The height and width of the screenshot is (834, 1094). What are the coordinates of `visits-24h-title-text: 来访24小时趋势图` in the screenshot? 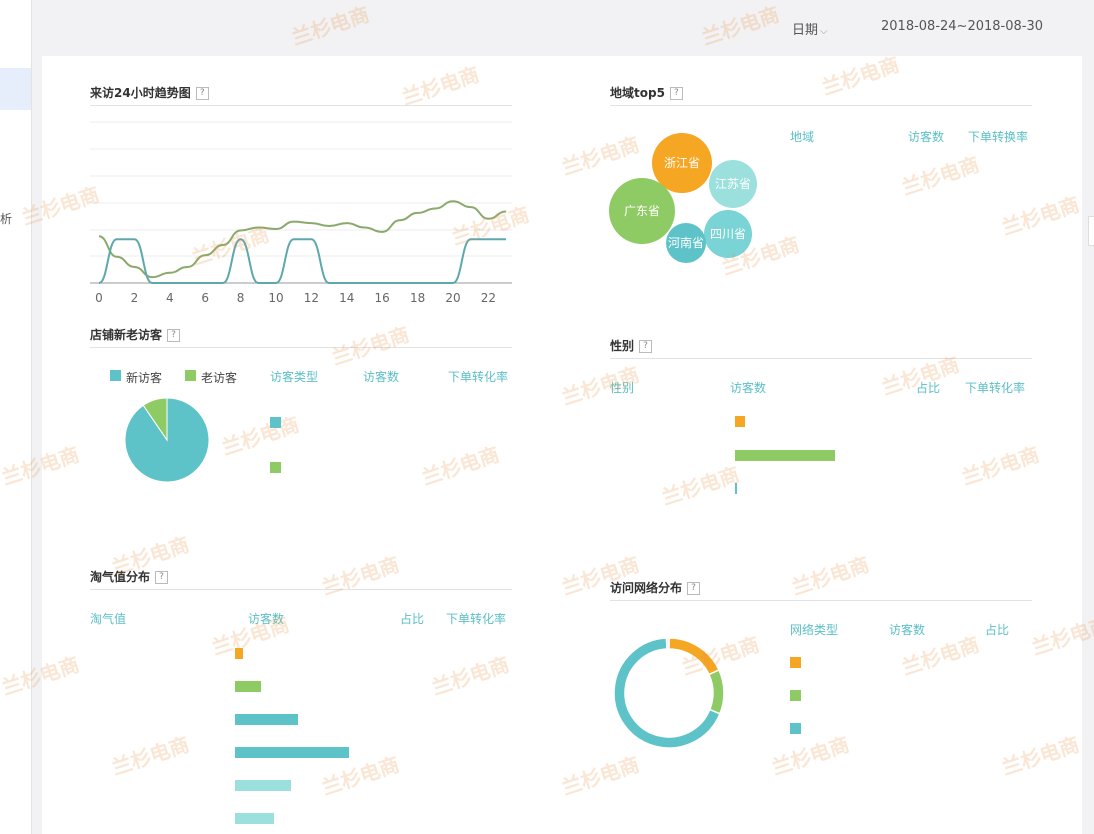 It's located at (140, 93).